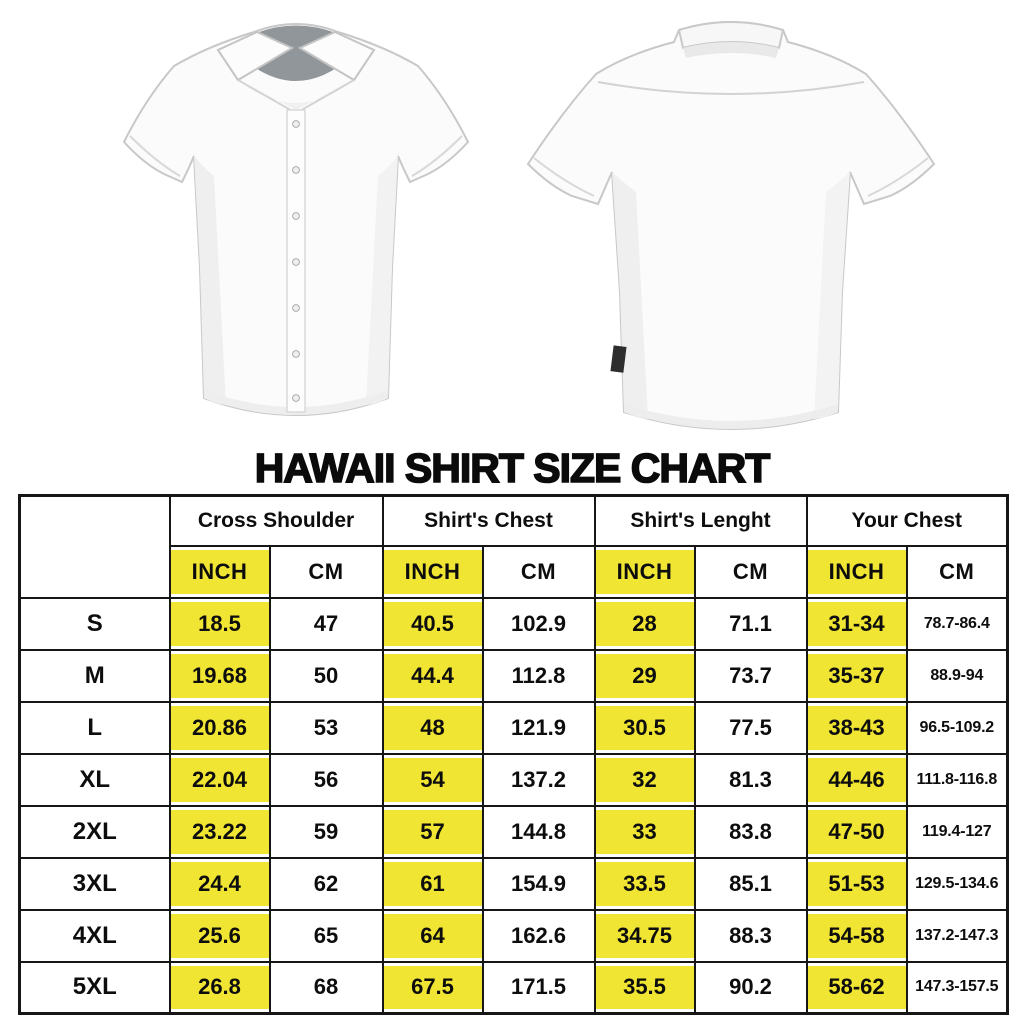 Image resolution: width=1024 pixels, height=1024 pixels. I want to click on value-cell: 68, so click(326, 987).